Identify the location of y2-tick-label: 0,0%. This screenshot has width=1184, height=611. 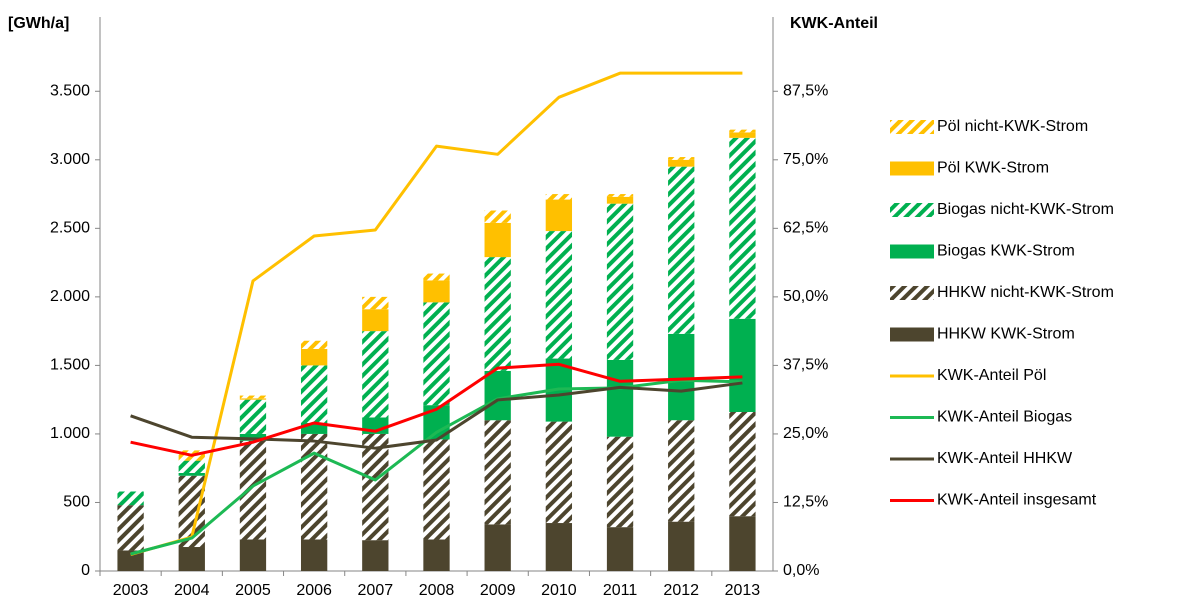
(801, 570).